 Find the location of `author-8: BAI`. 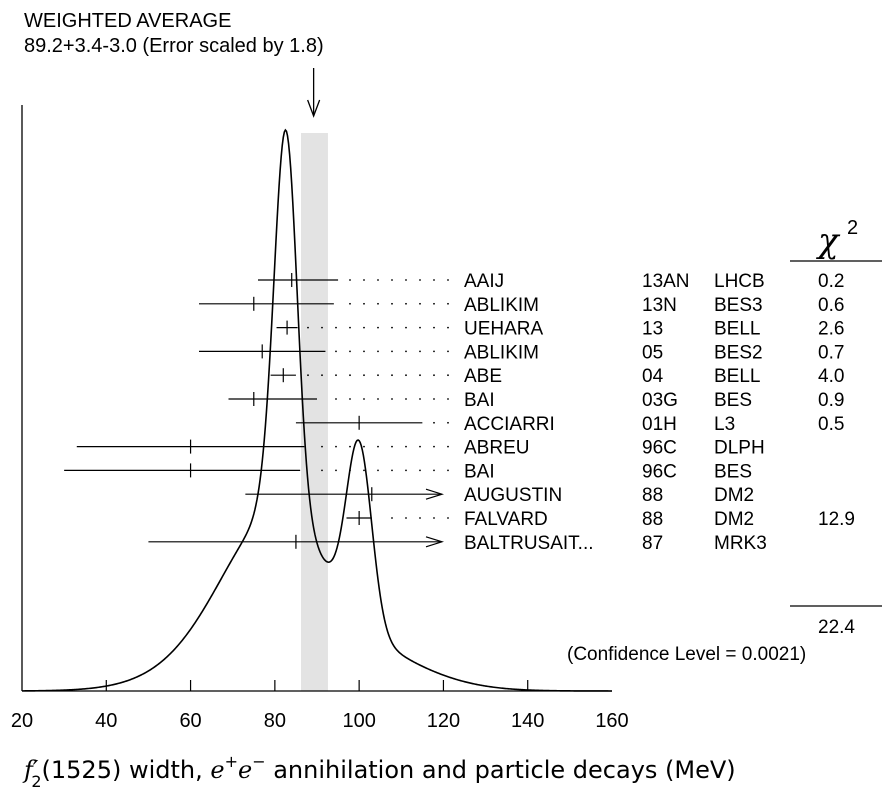

author-8: BAI is located at coordinates (479, 471).